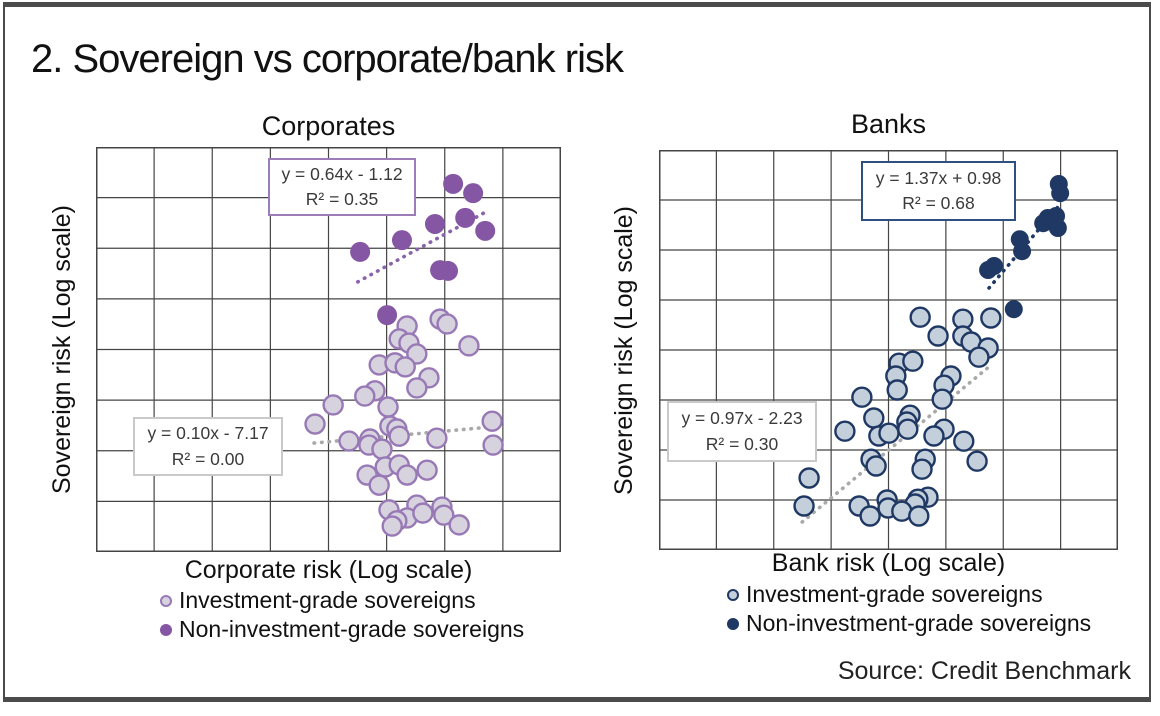  I want to click on r-squared-text: R² = 0.35, so click(342, 199).